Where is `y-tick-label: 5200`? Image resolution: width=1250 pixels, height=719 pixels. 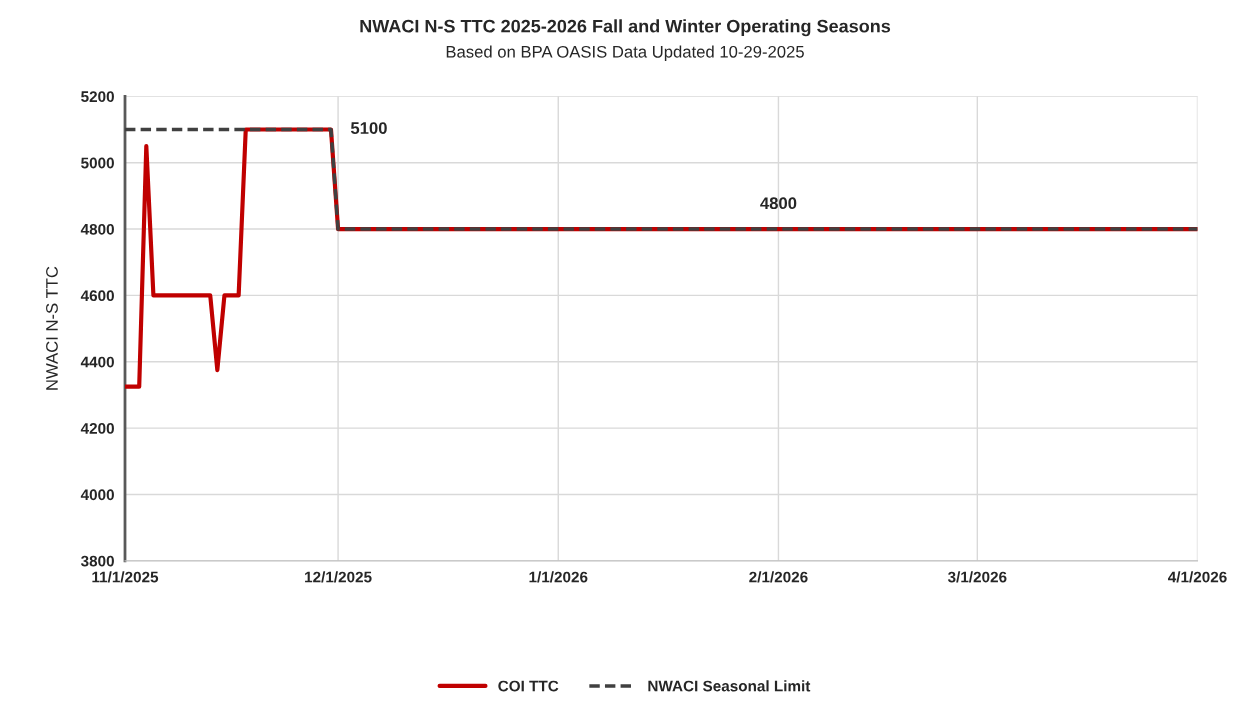 y-tick-label: 5200 is located at coordinates (97, 97).